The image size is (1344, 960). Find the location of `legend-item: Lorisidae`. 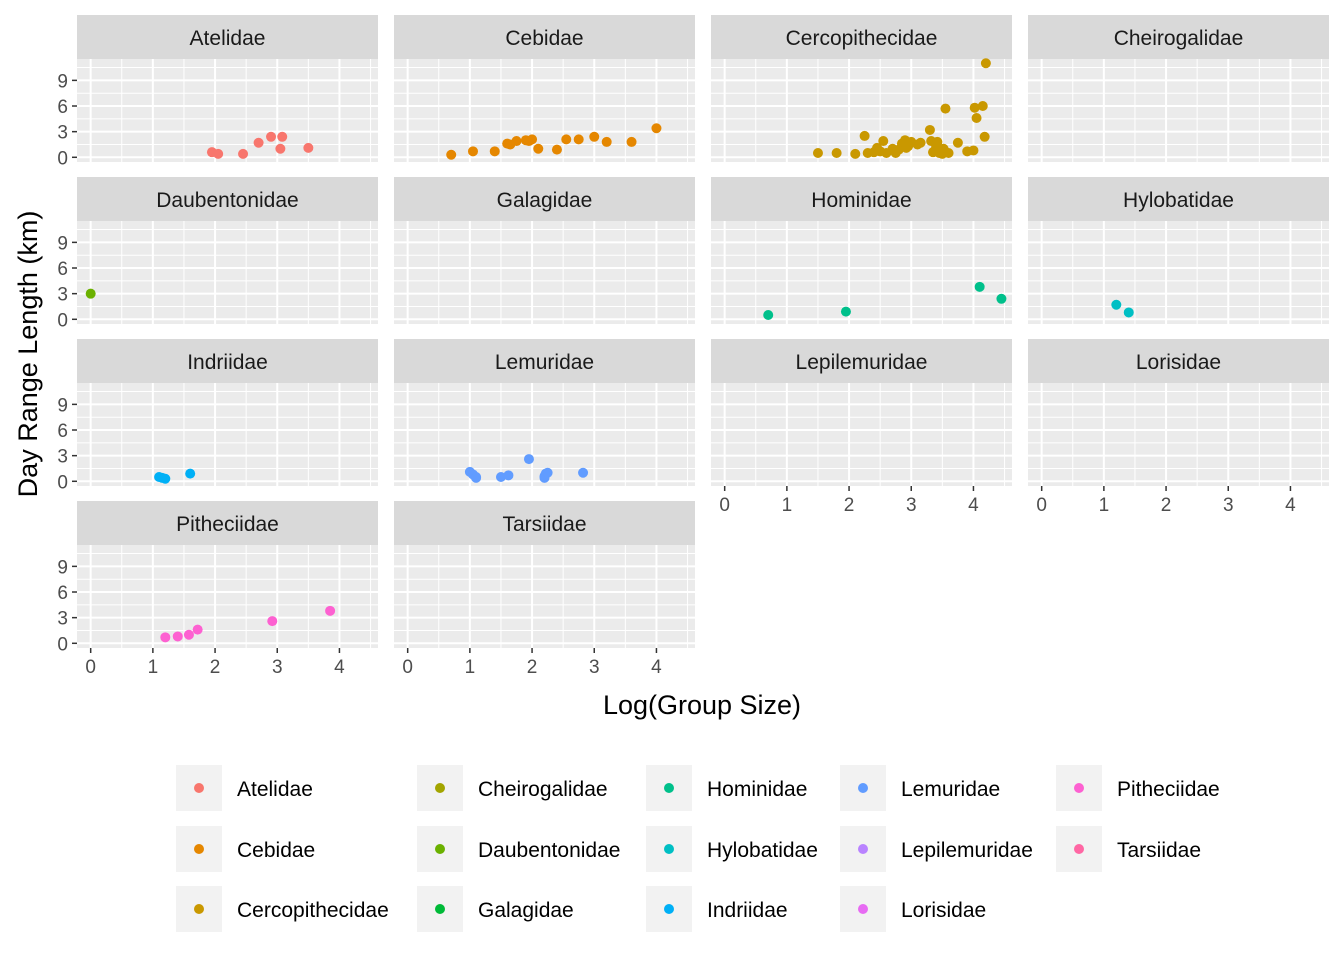

legend-item: Lorisidae is located at coordinates (913, 909).